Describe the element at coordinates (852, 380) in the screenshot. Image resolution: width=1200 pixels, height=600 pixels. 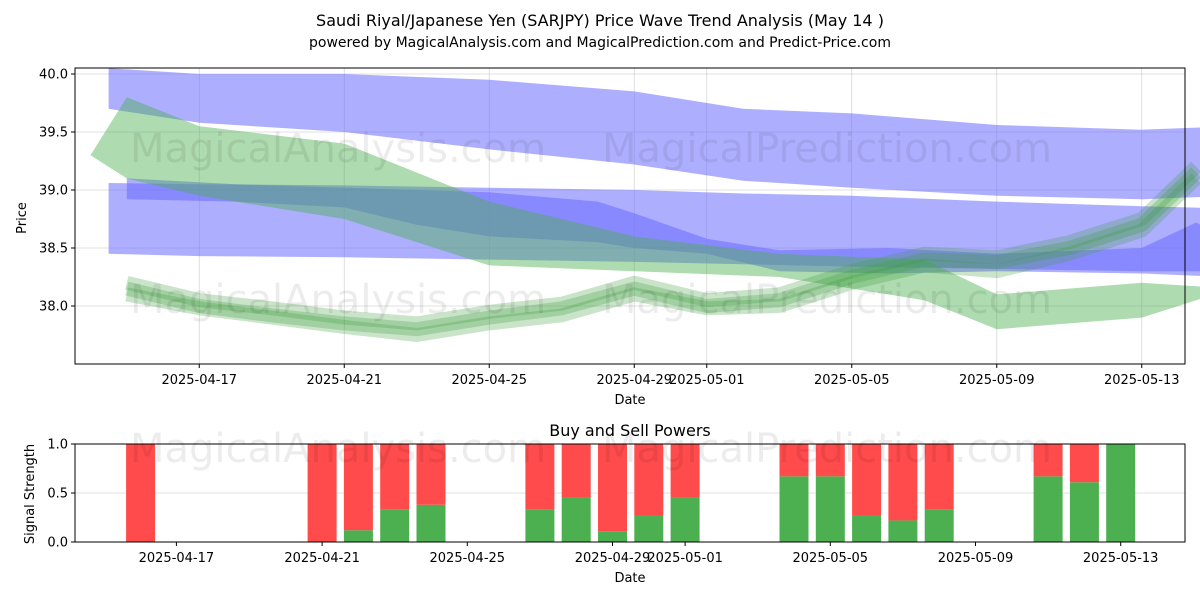
I see `price-x-tick-label: 2025-05-05` at that location.